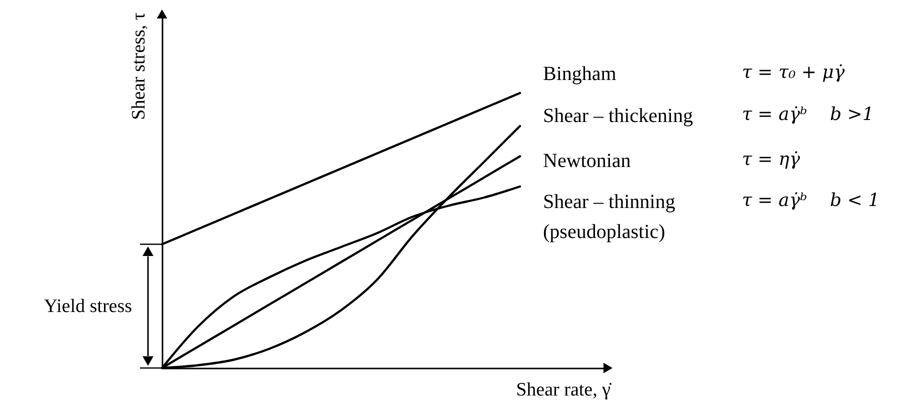 Image resolution: width=921 pixels, height=405 pixels. What do you see at coordinates (564, 390) in the screenshot?
I see `x-axis-title: Shear rate, γ̇` at bounding box center [564, 390].